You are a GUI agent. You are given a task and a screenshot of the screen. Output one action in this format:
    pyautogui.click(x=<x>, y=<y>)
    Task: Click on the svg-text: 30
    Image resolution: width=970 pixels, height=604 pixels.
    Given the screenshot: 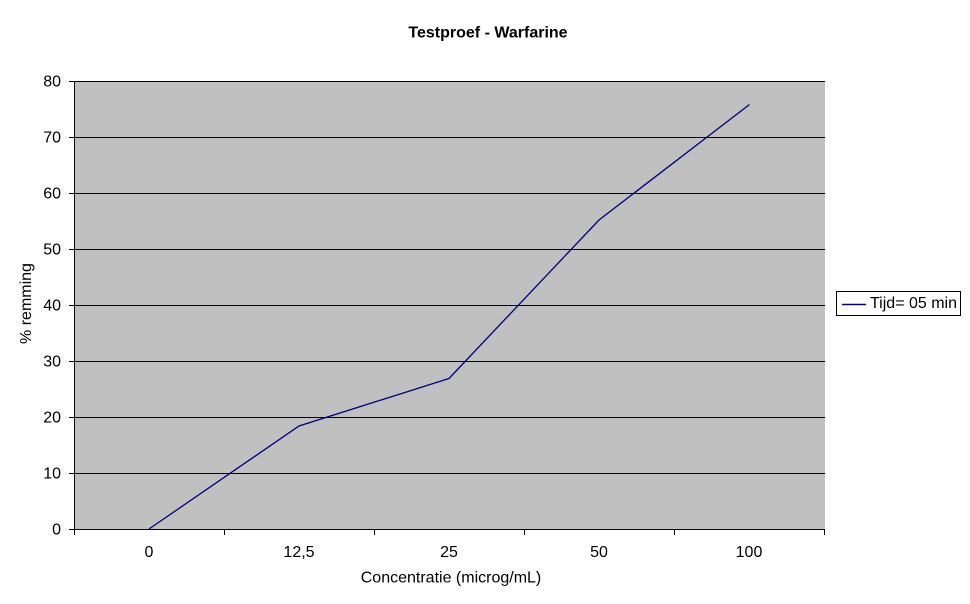 What is the action you would take?
    pyautogui.click(x=52, y=362)
    